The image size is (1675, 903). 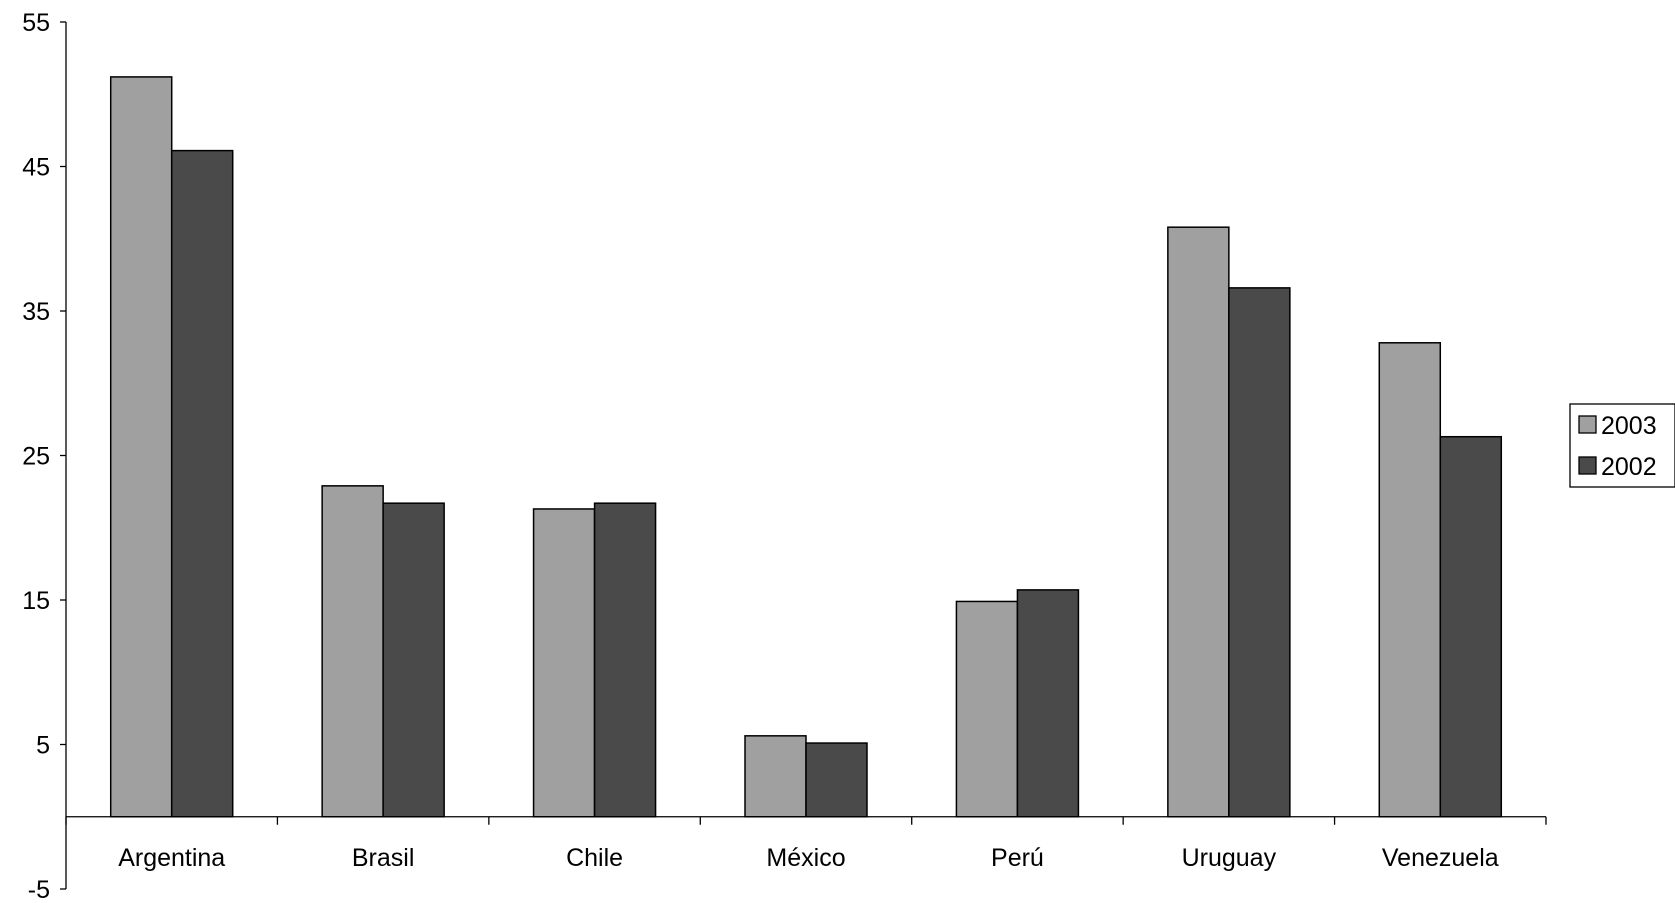 What do you see at coordinates (594, 858) in the screenshot?
I see `x-tick-label: Chile` at bounding box center [594, 858].